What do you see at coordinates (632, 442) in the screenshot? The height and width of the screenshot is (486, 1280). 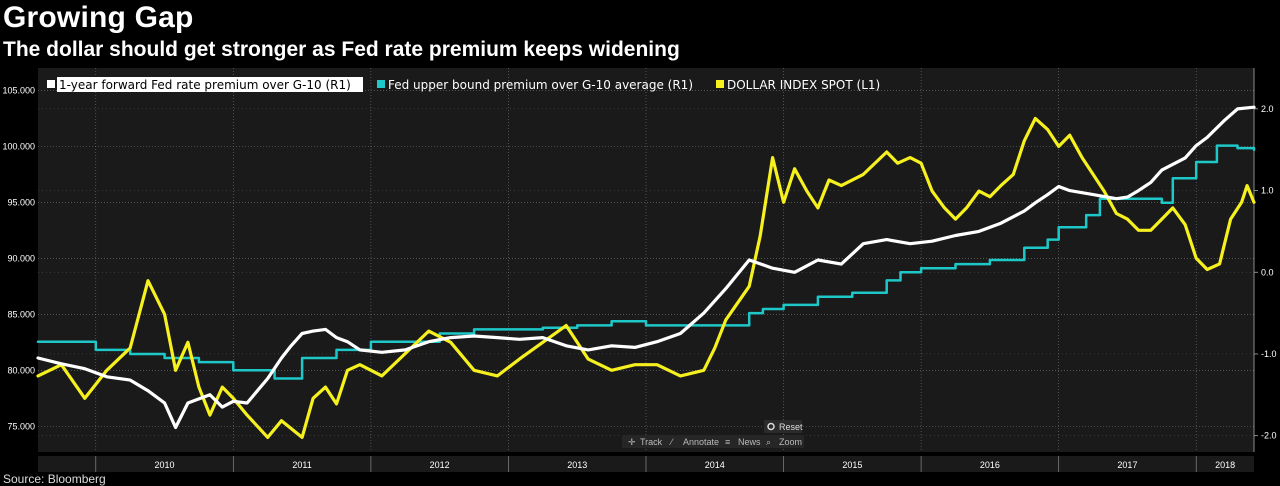 I see `track-icon: ✛` at bounding box center [632, 442].